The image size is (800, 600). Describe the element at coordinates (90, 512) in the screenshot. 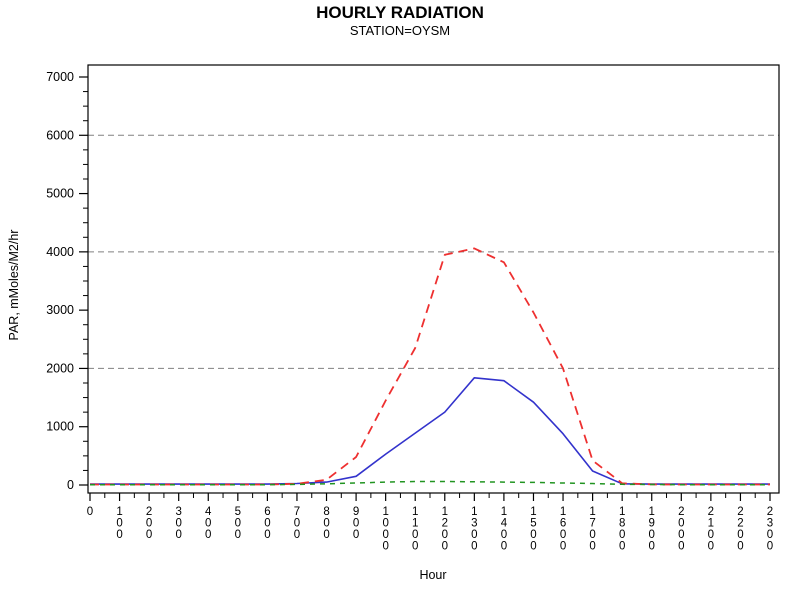

I see `x-tick-label: 0` at that location.